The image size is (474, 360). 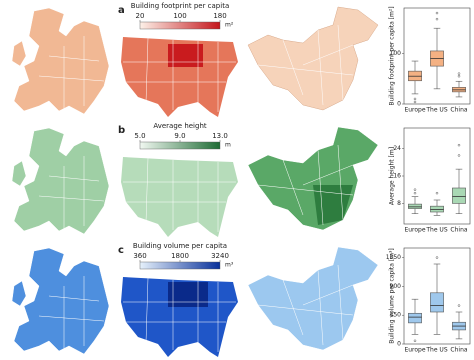 I want to click on colorbar-tick-label: 360, so click(x=139, y=256).